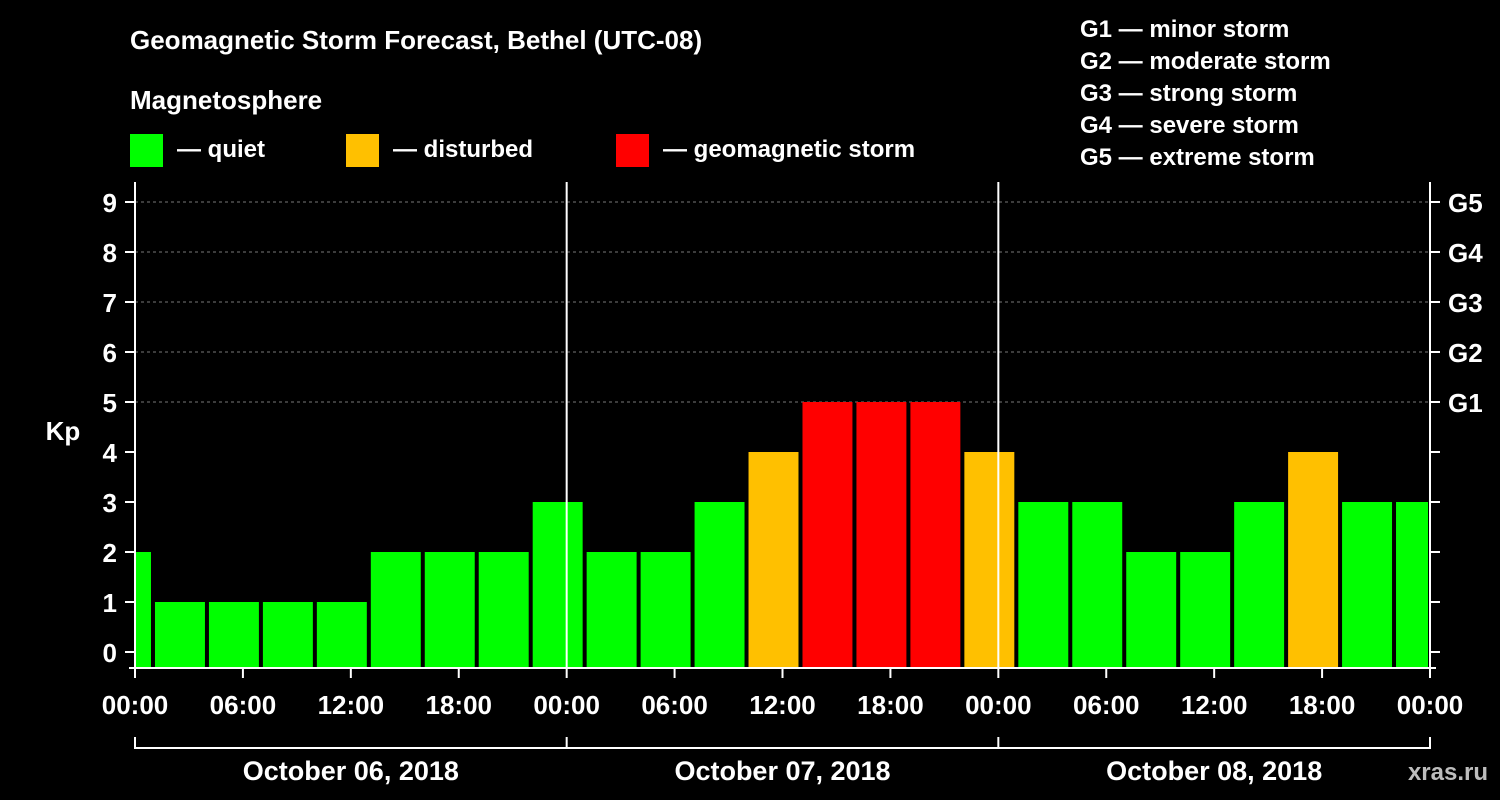 This screenshot has width=1500, height=800. I want to click on storm-scale-g2: G2 — moderate storm, so click(1205, 61).